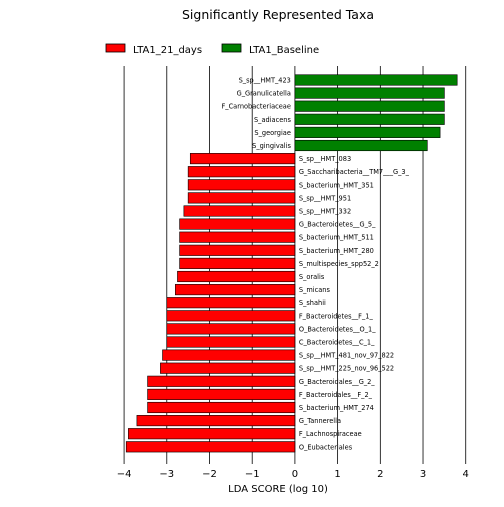 The width and height of the screenshot is (504, 507). What do you see at coordinates (284, 50) in the screenshot?
I see `legend-label-baseline: LTA1_Baseline` at bounding box center [284, 50].